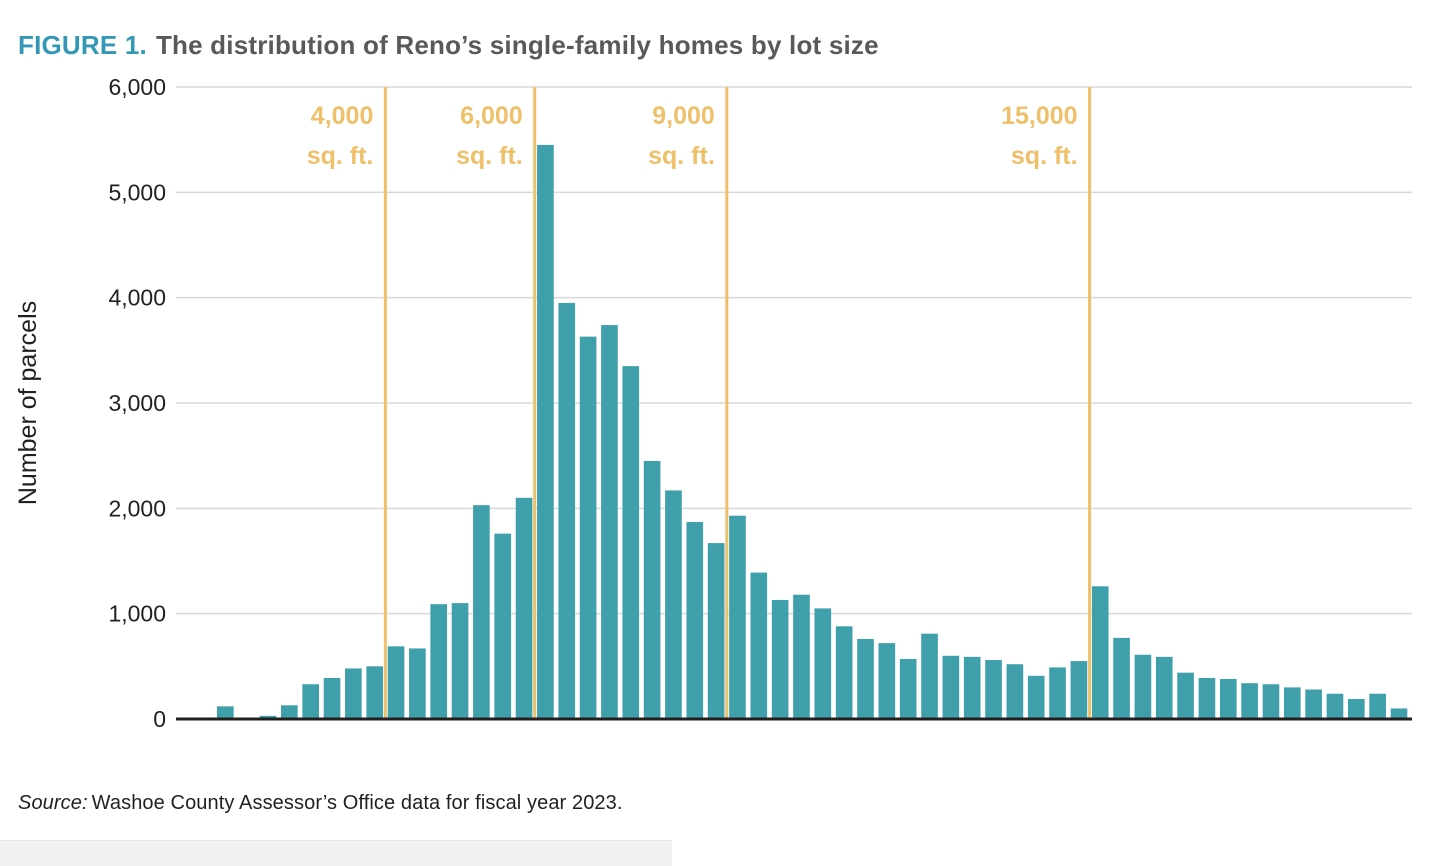  I want to click on source-prefix: Source:, so click(53, 803).